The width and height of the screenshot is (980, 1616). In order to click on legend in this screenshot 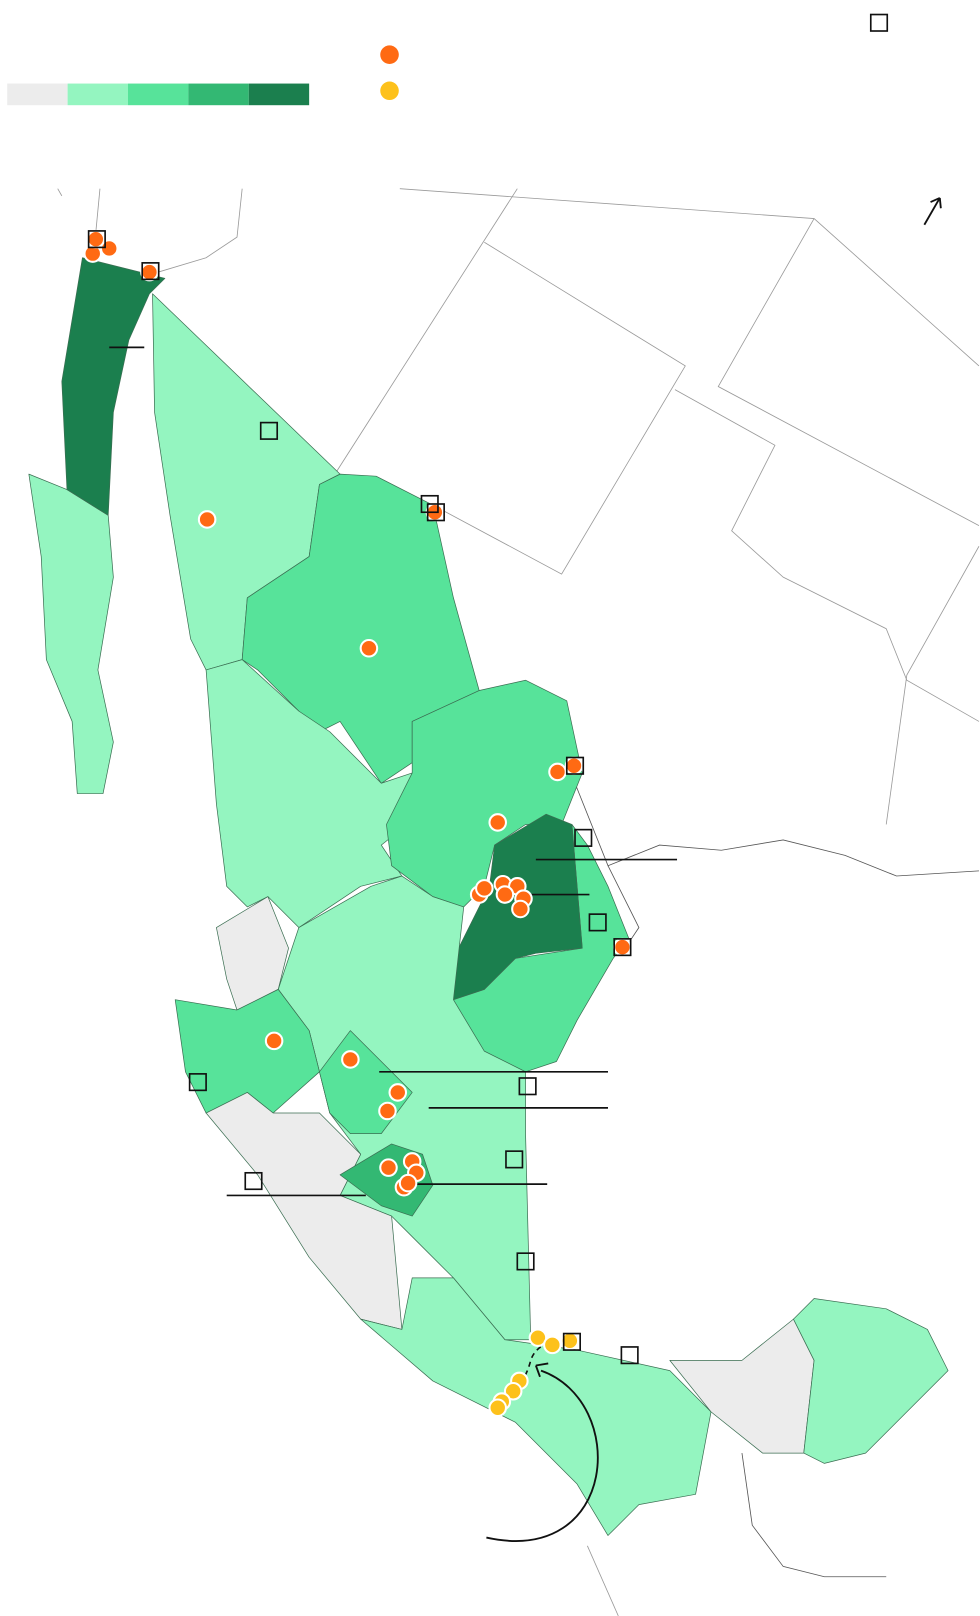, I will do `click(448, 59)`.